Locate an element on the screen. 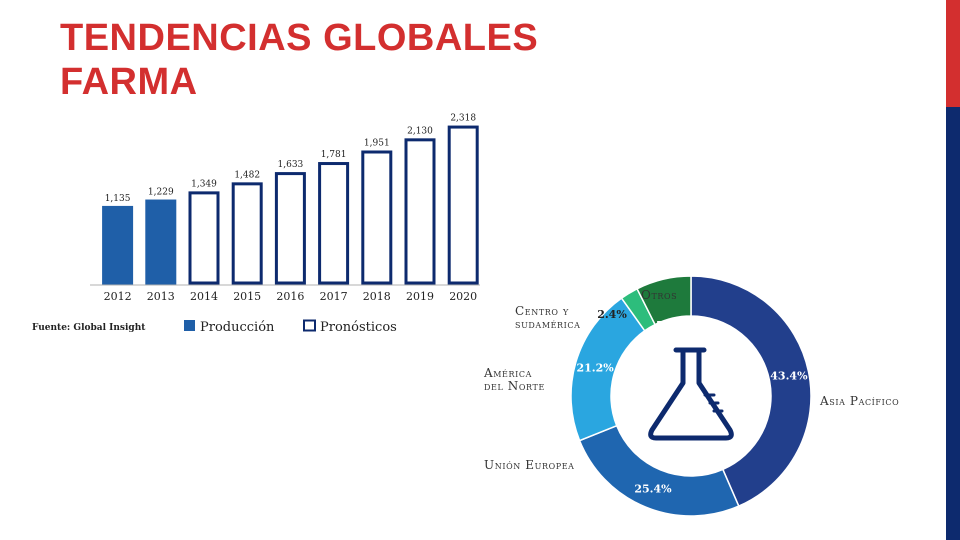  x-tick-label: 2012 is located at coordinates (118, 296).